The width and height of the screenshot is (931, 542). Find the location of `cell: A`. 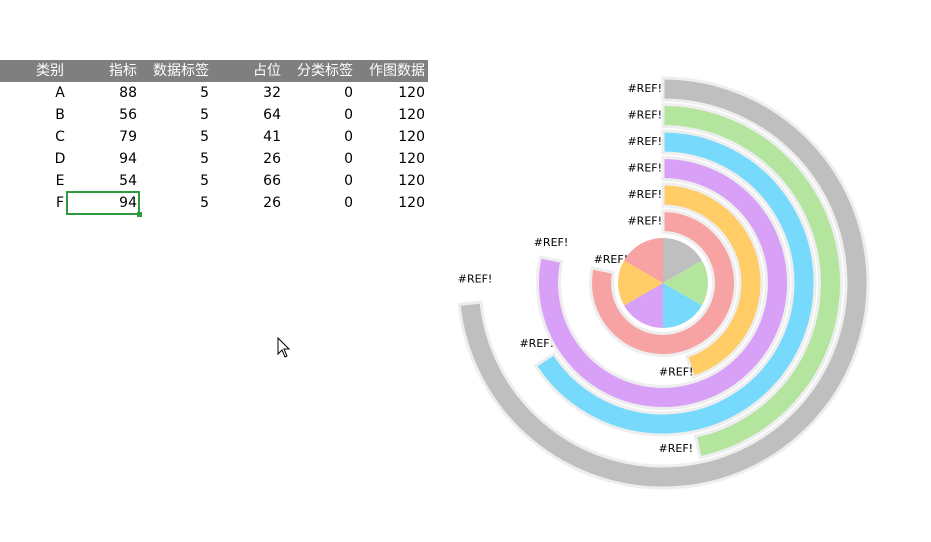

cell: A is located at coordinates (60, 93).